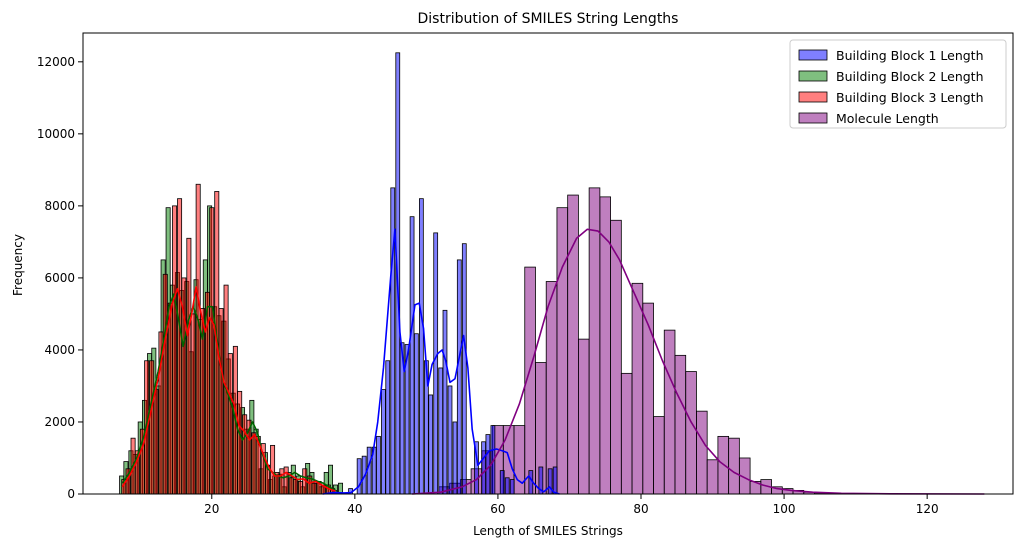 This screenshot has height=551, width=1023. I want to click on x-tick-label: 40, so click(354, 509).